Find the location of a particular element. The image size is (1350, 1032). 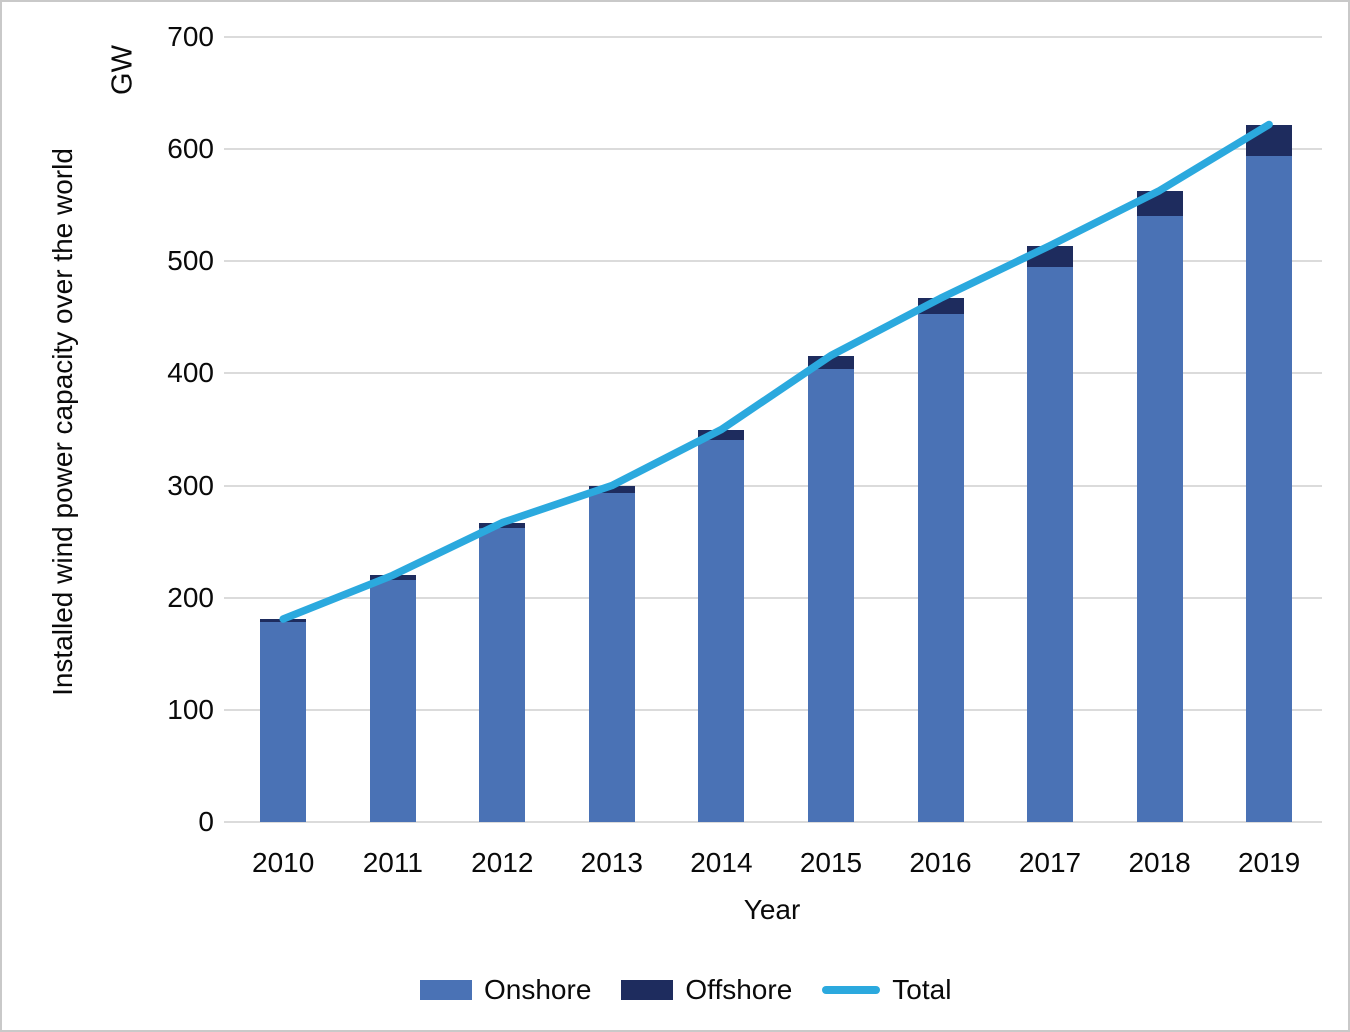

y-tick-label-0: 0 is located at coordinates (206, 821).